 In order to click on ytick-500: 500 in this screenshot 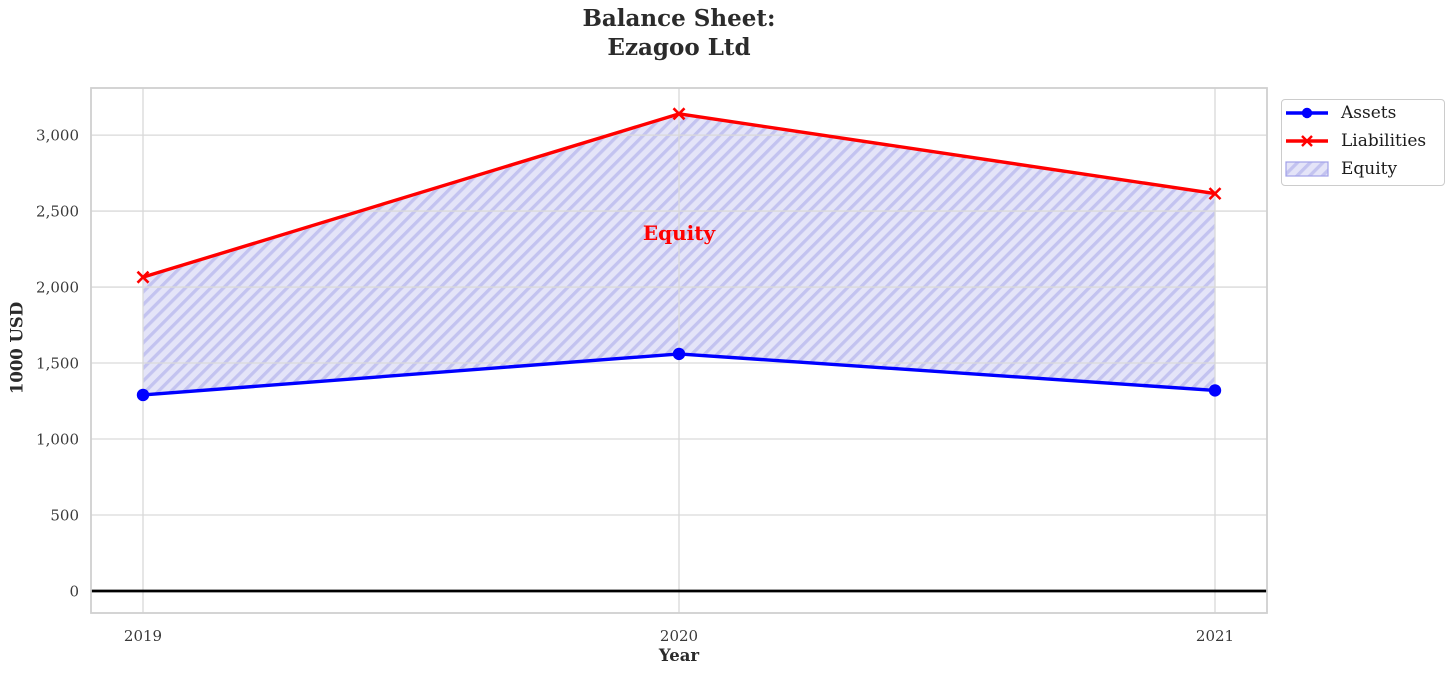, I will do `click(64, 515)`.